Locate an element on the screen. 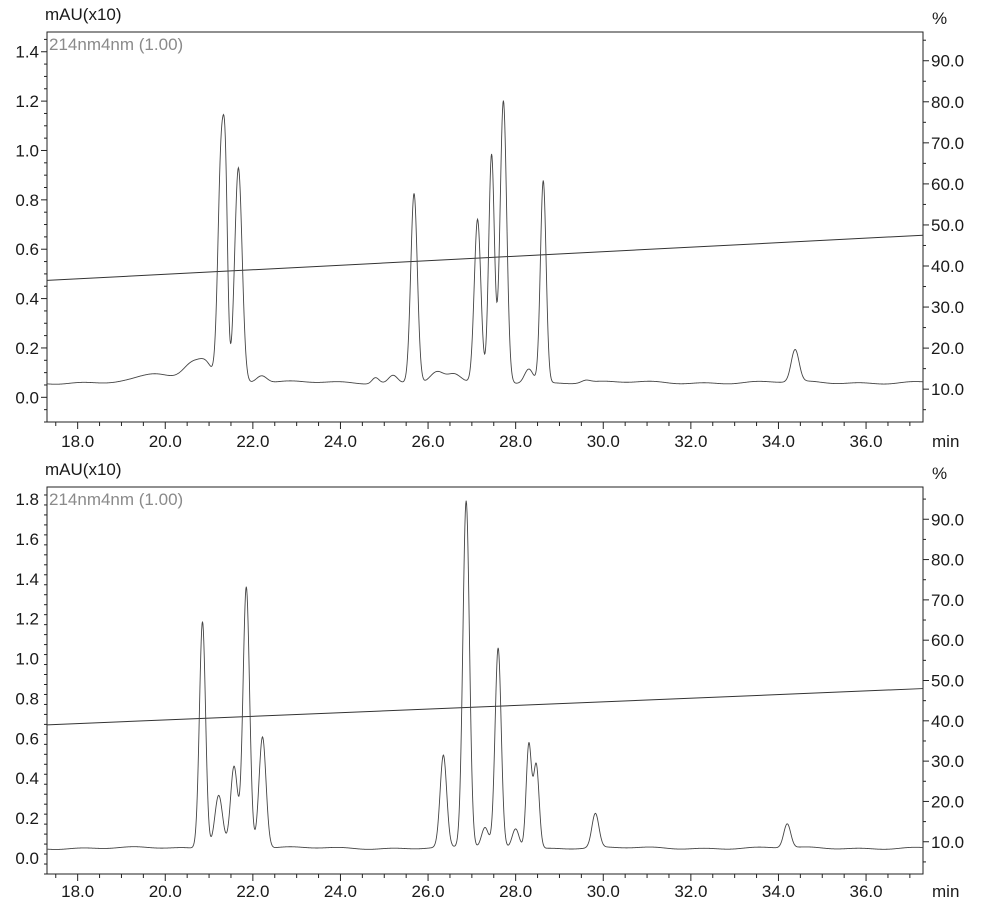 The image size is (983, 913). y2-tick-label: 20.0 is located at coordinates (947, 348).